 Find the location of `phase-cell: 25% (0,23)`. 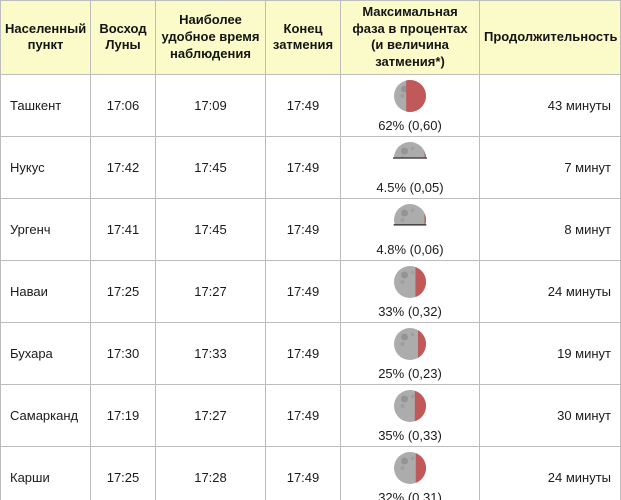

phase-cell: 25% (0,23) is located at coordinates (410, 353).